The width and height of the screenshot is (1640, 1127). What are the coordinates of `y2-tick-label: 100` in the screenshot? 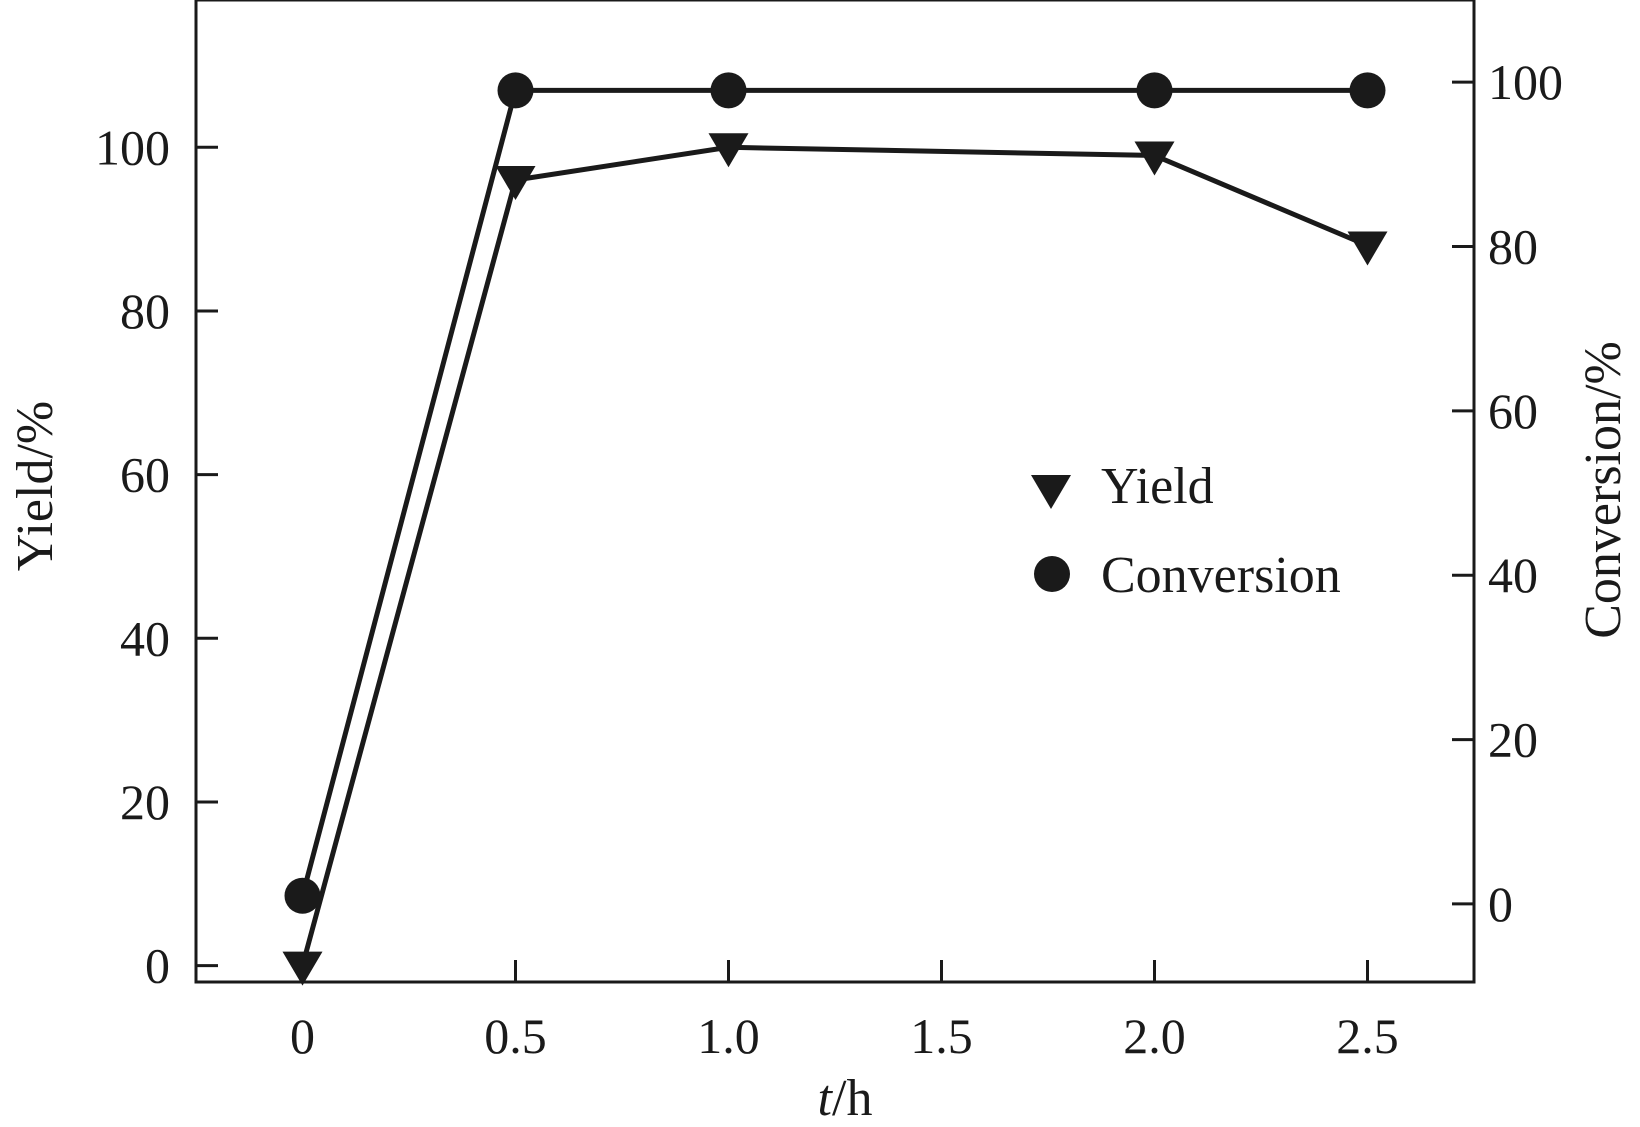 It's located at (1525, 82).